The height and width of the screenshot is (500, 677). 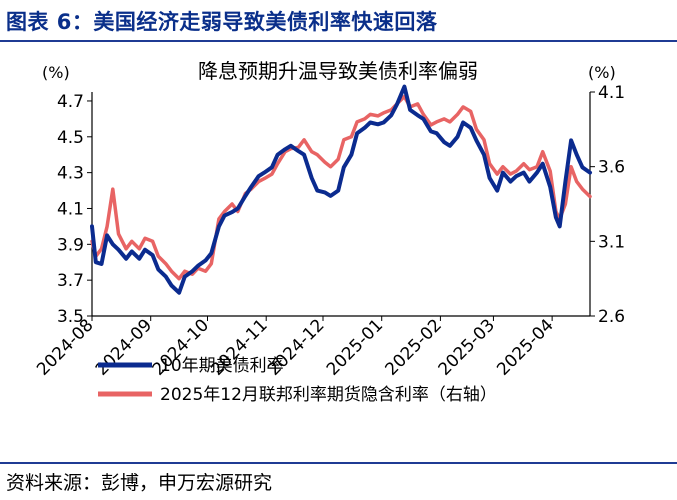 What do you see at coordinates (139, 483) in the screenshot?
I see `source-note: 资料来源：彭博，申万宏源研究` at bounding box center [139, 483].